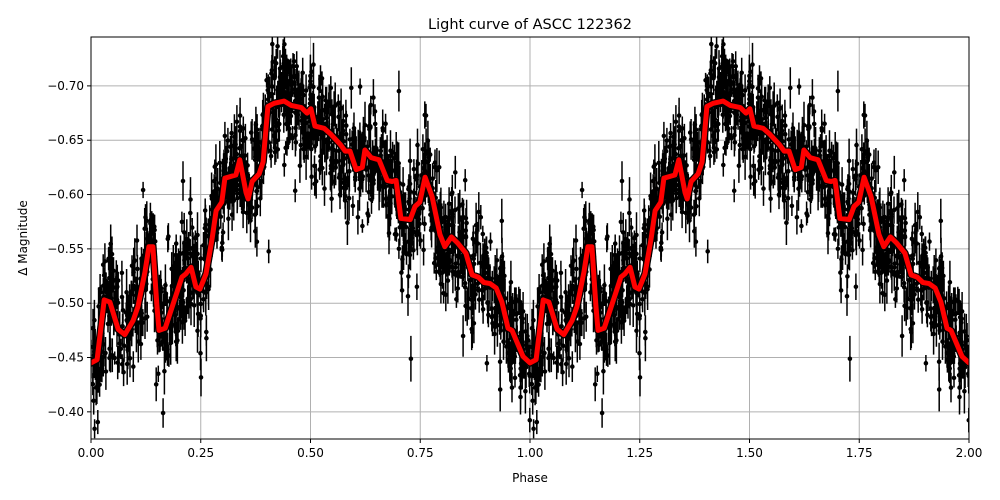 This screenshot has height=500, width=1000. I want to click on y-axis-label: Δ Magnitude, so click(23, 238).